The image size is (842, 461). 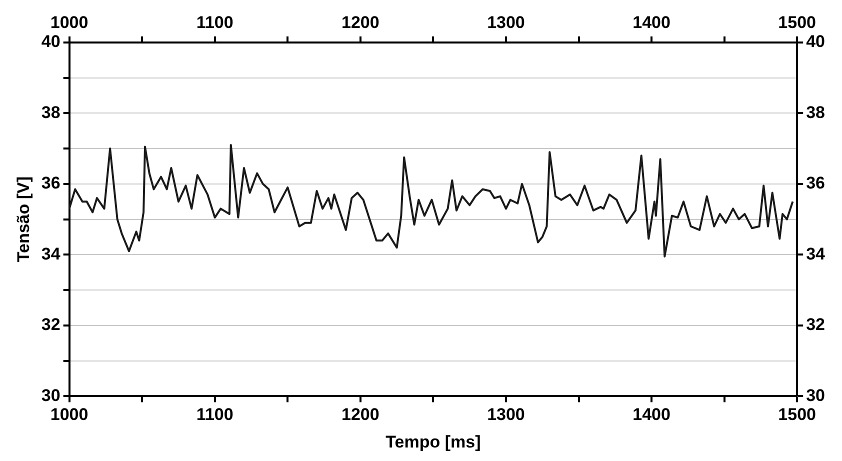 I want to click on y-tick-label: 36, so click(x=50, y=183).